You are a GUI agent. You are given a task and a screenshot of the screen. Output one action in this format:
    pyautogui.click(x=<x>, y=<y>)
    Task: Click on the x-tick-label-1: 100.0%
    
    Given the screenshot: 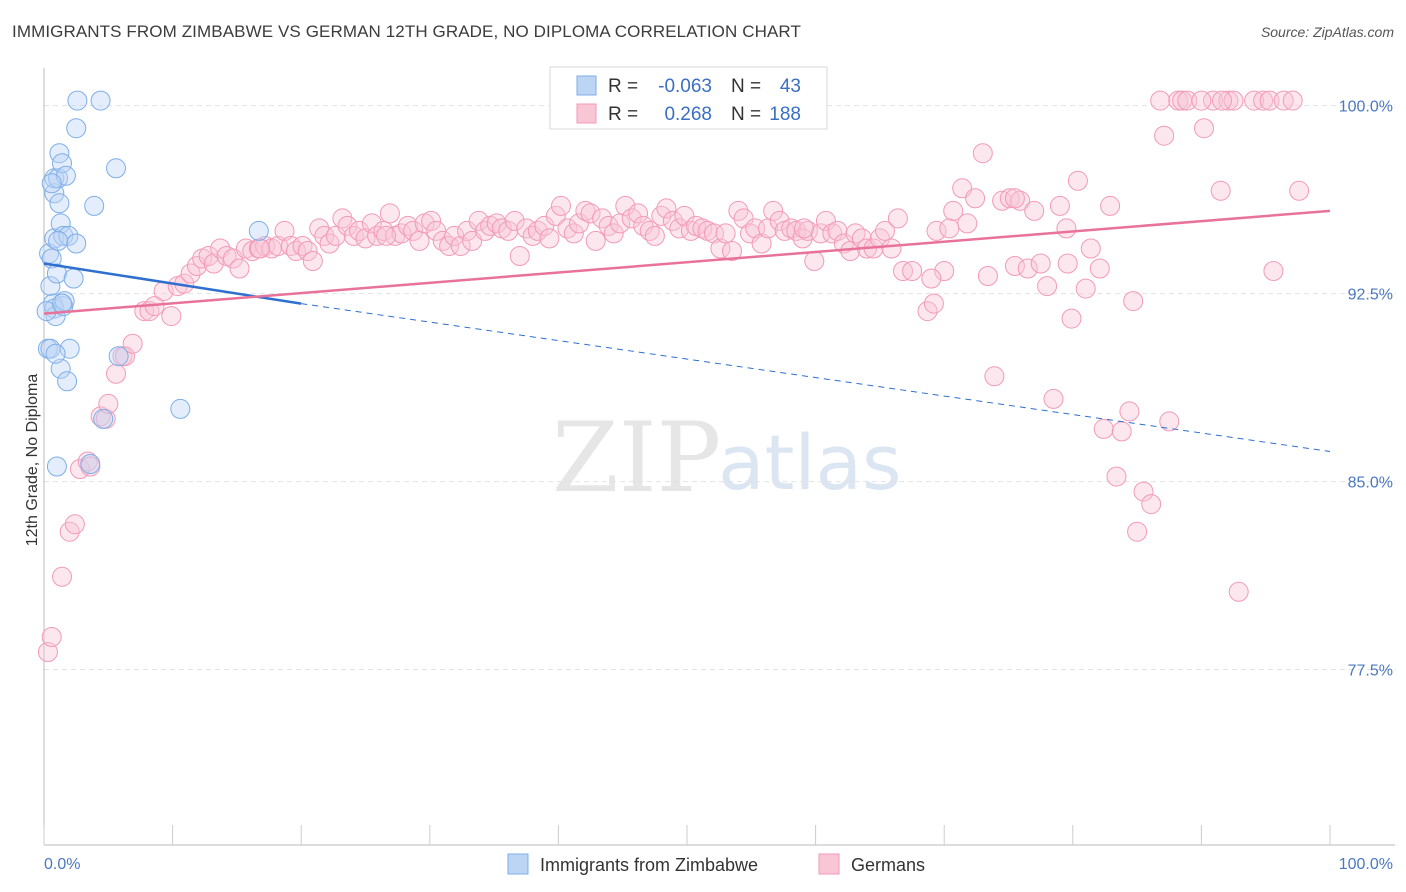 What is the action you would take?
    pyautogui.click(x=1366, y=864)
    